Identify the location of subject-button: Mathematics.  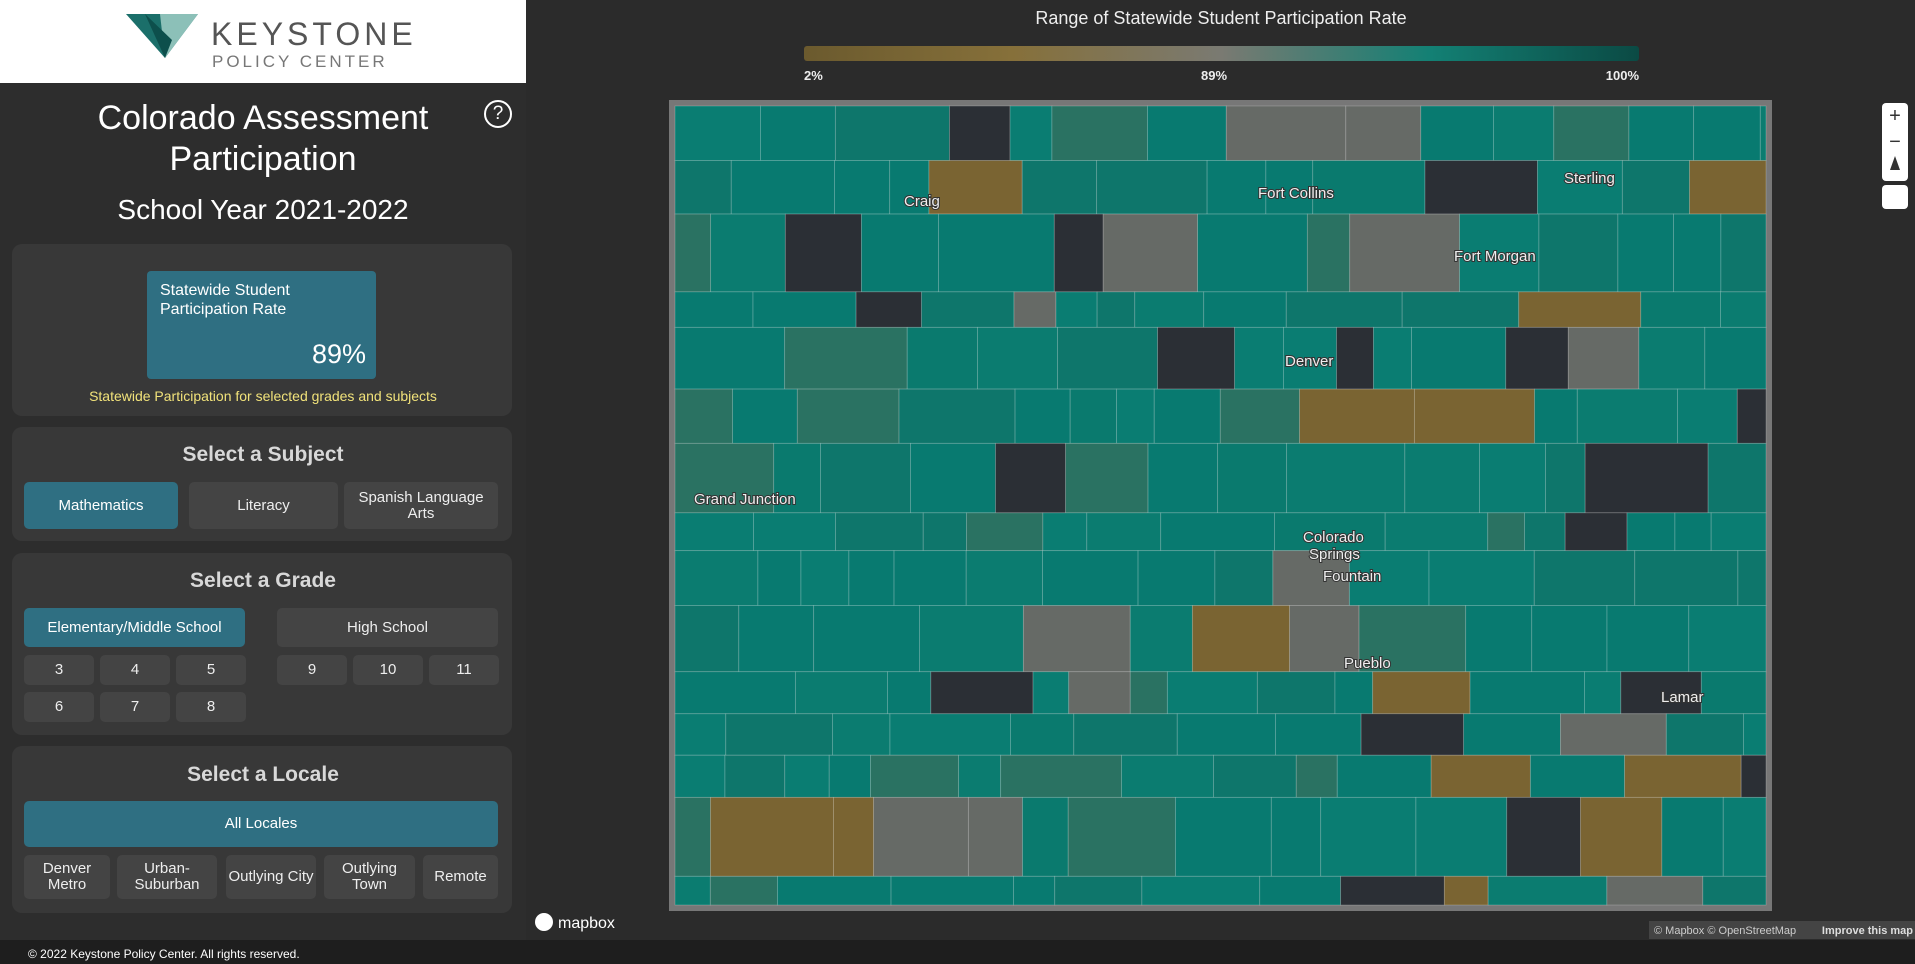
(101, 505).